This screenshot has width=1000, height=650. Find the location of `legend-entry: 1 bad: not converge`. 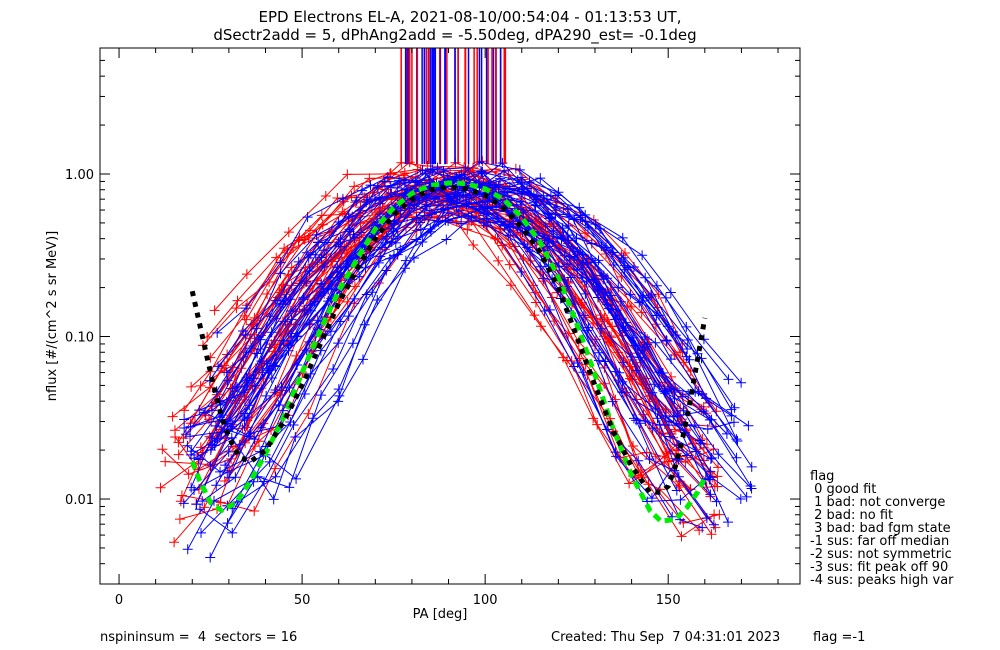

legend-entry: 1 bad: not converge is located at coordinates (877, 502).